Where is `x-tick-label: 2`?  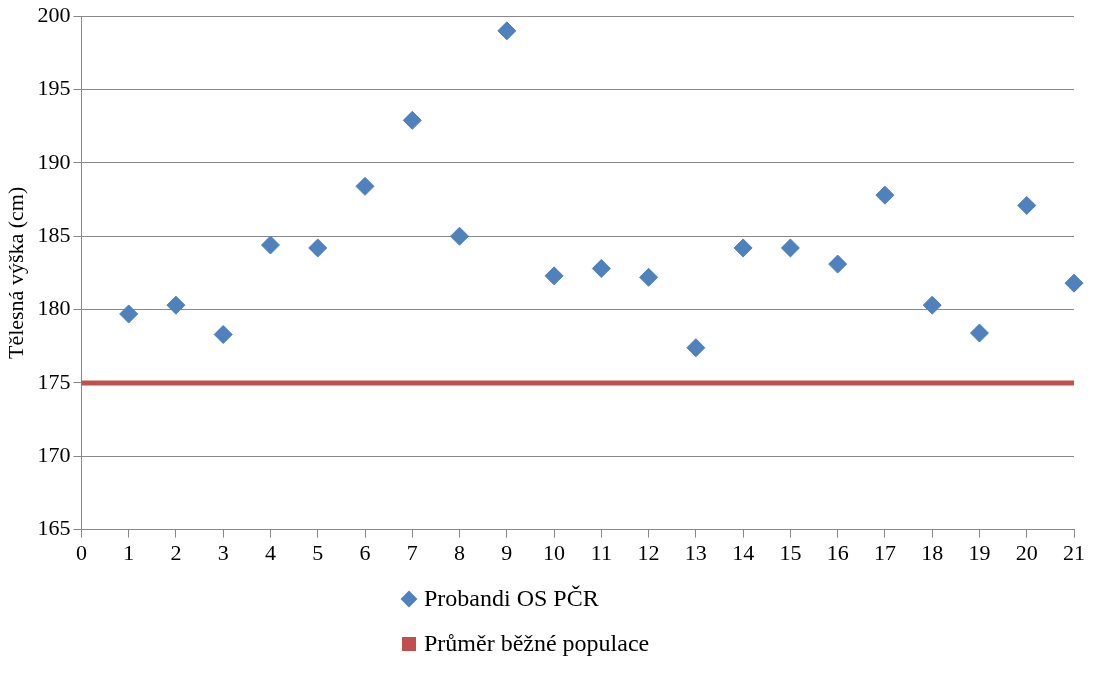 x-tick-label: 2 is located at coordinates (176, 552).